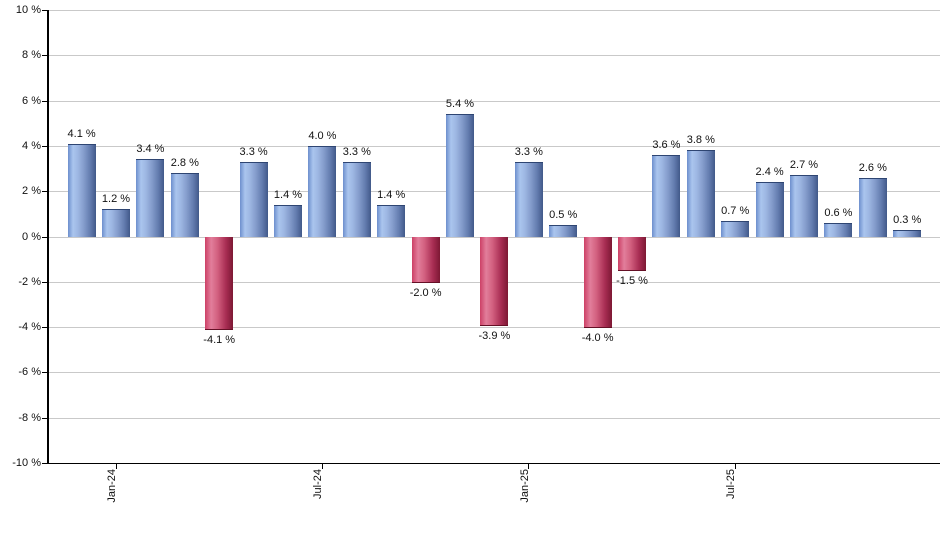  What do you see at coordinates (460, 104) in the screenshot?
I see `bar-value-label: 5.4 %` at bounding box center [460, 104].